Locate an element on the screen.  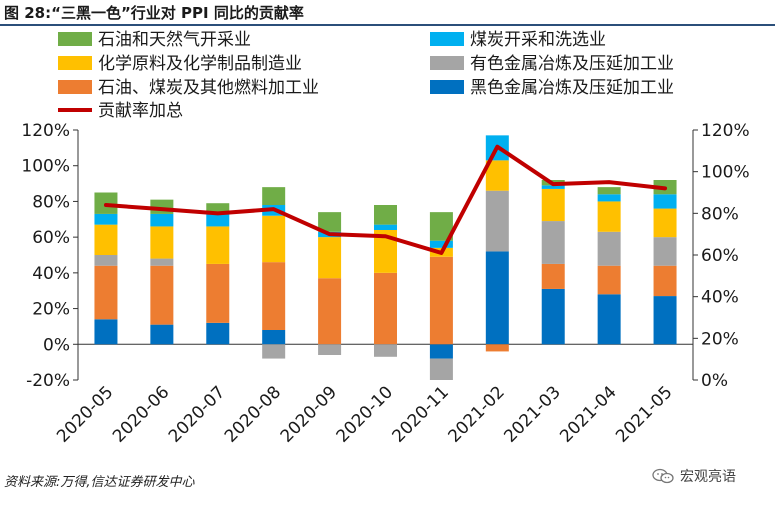
left-tick-label: 100% is located at coordinates (45, 167).